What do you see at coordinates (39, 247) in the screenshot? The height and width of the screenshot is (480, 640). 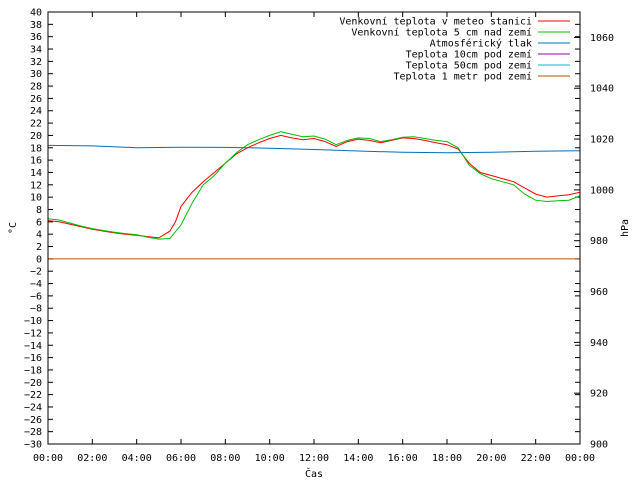 I see `y-tick-label: 2` at bounding box center [39, 247].